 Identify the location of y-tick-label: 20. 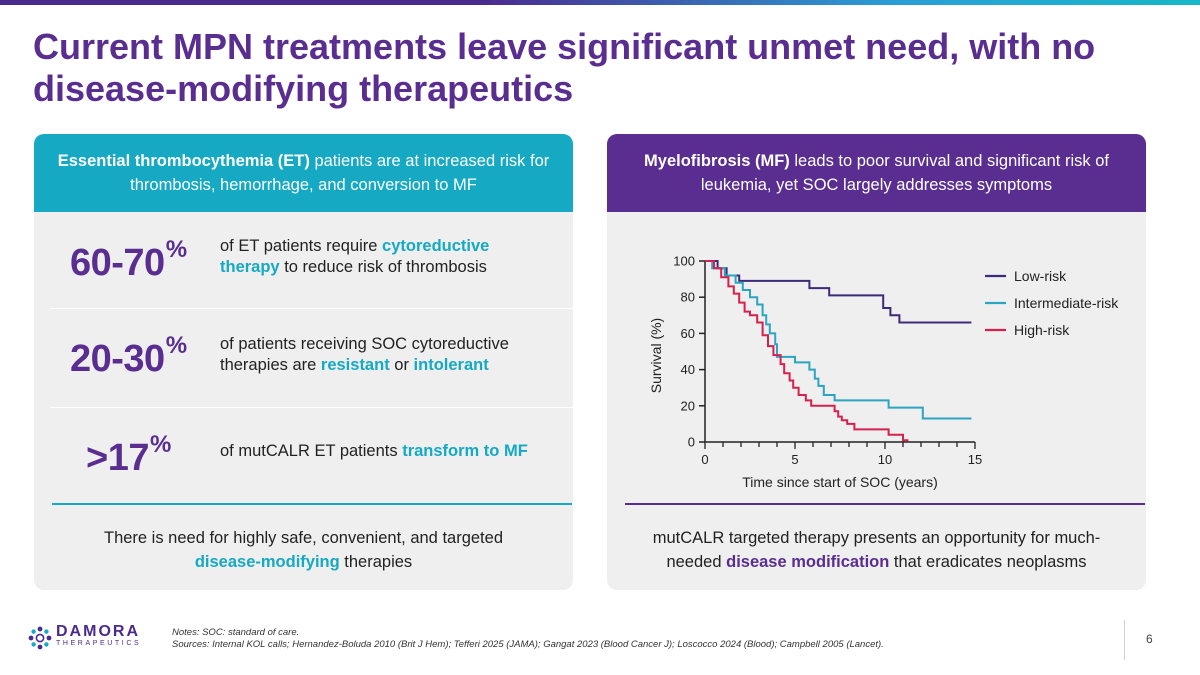
(688, 405).